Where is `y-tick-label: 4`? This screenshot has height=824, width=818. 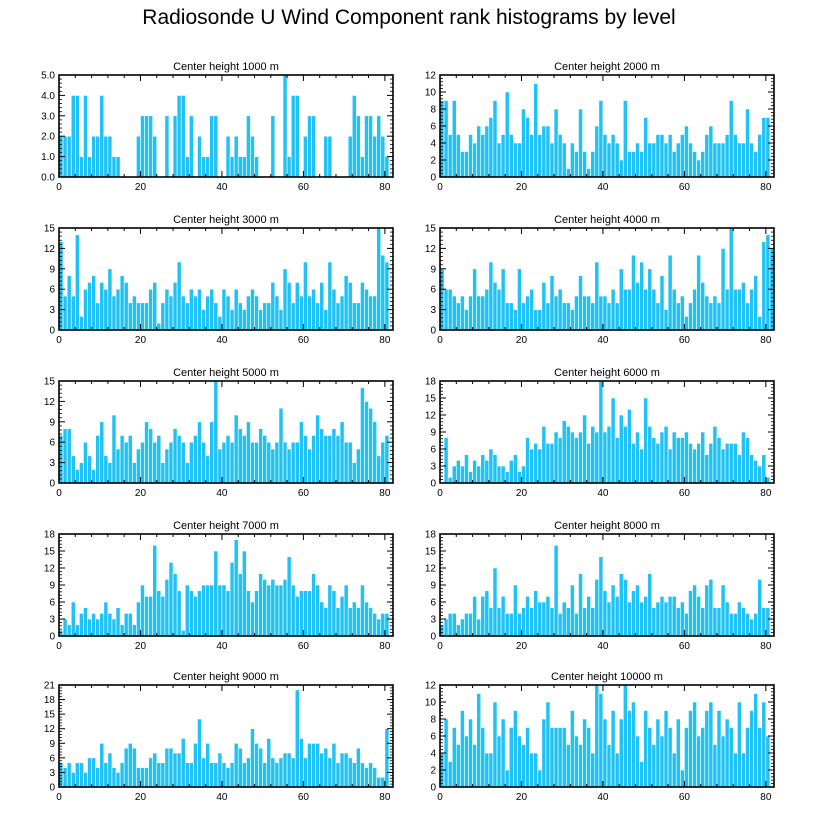
y-tick-label: 4 is located at coordinates (433, 144).